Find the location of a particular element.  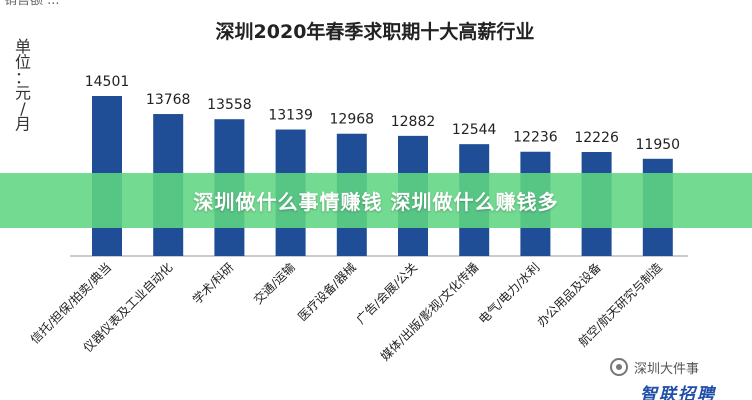

category-label: 医疗设备/器械 is located at coordinates (327, 292).